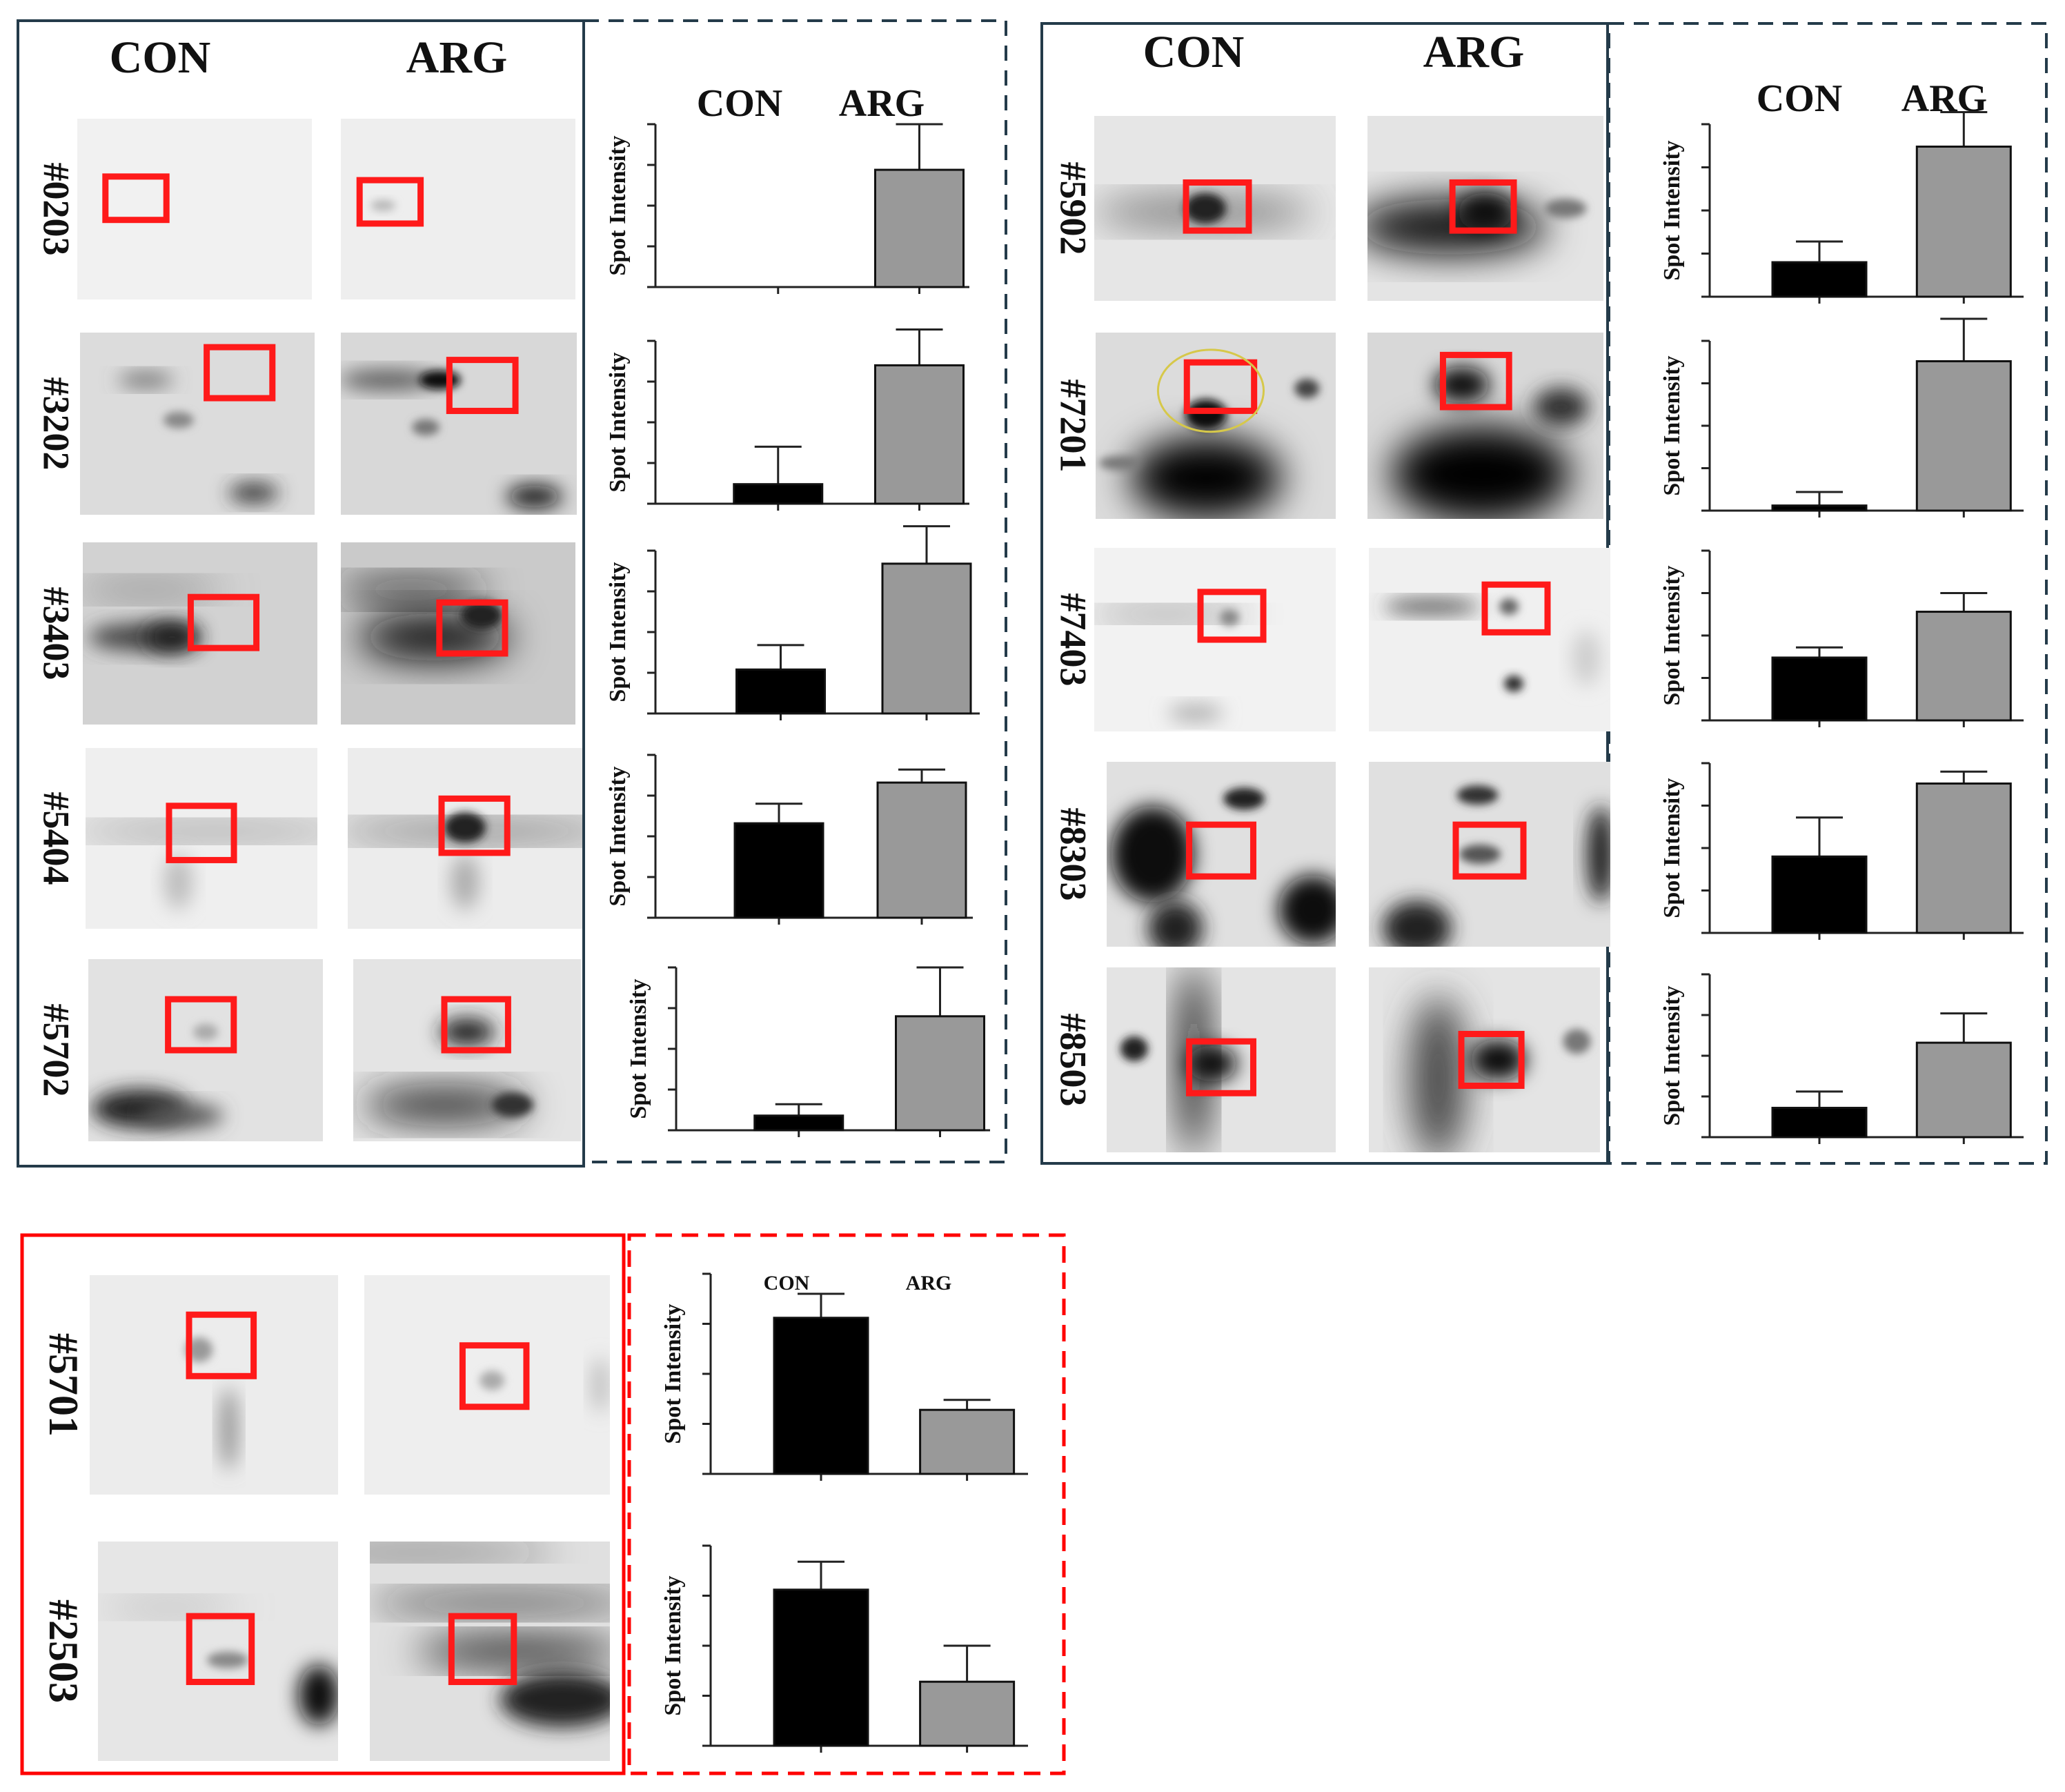  What do you see at coordinates (198, 438) in the screenshot?
I see `gel-3202-con-content` at bounding box center [198, 438].